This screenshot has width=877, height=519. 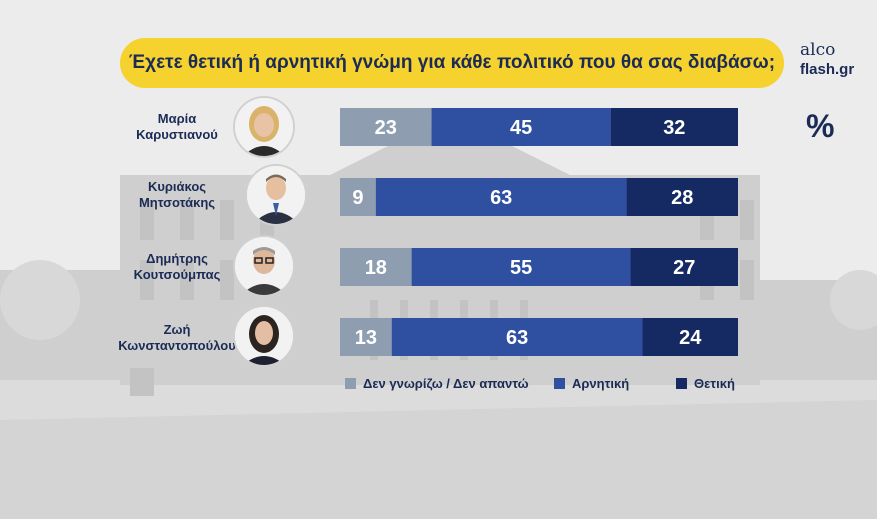 I want to click on person-first-name: Ζωή, so click(x=177, y=329).